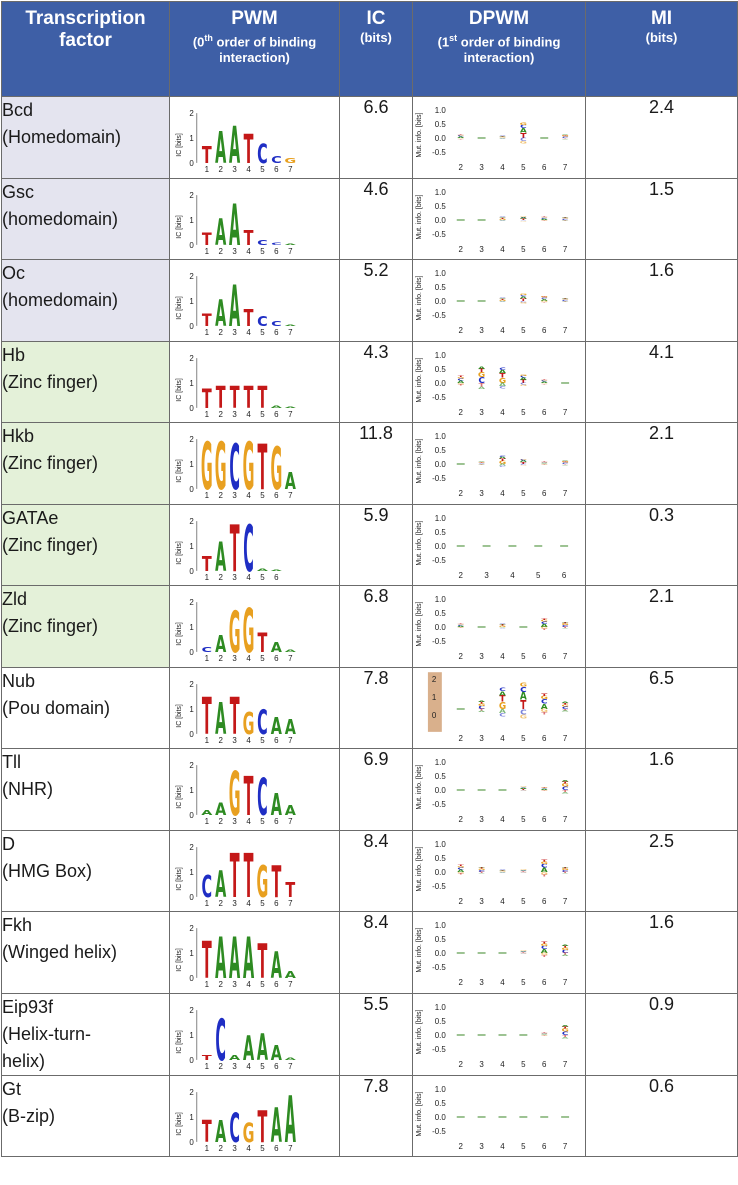  What do you see at coordinates (85, 707) in the screenshot?
I see `tf-name-cell: Nub (Pou domain)` at bounding box center [85, 707].